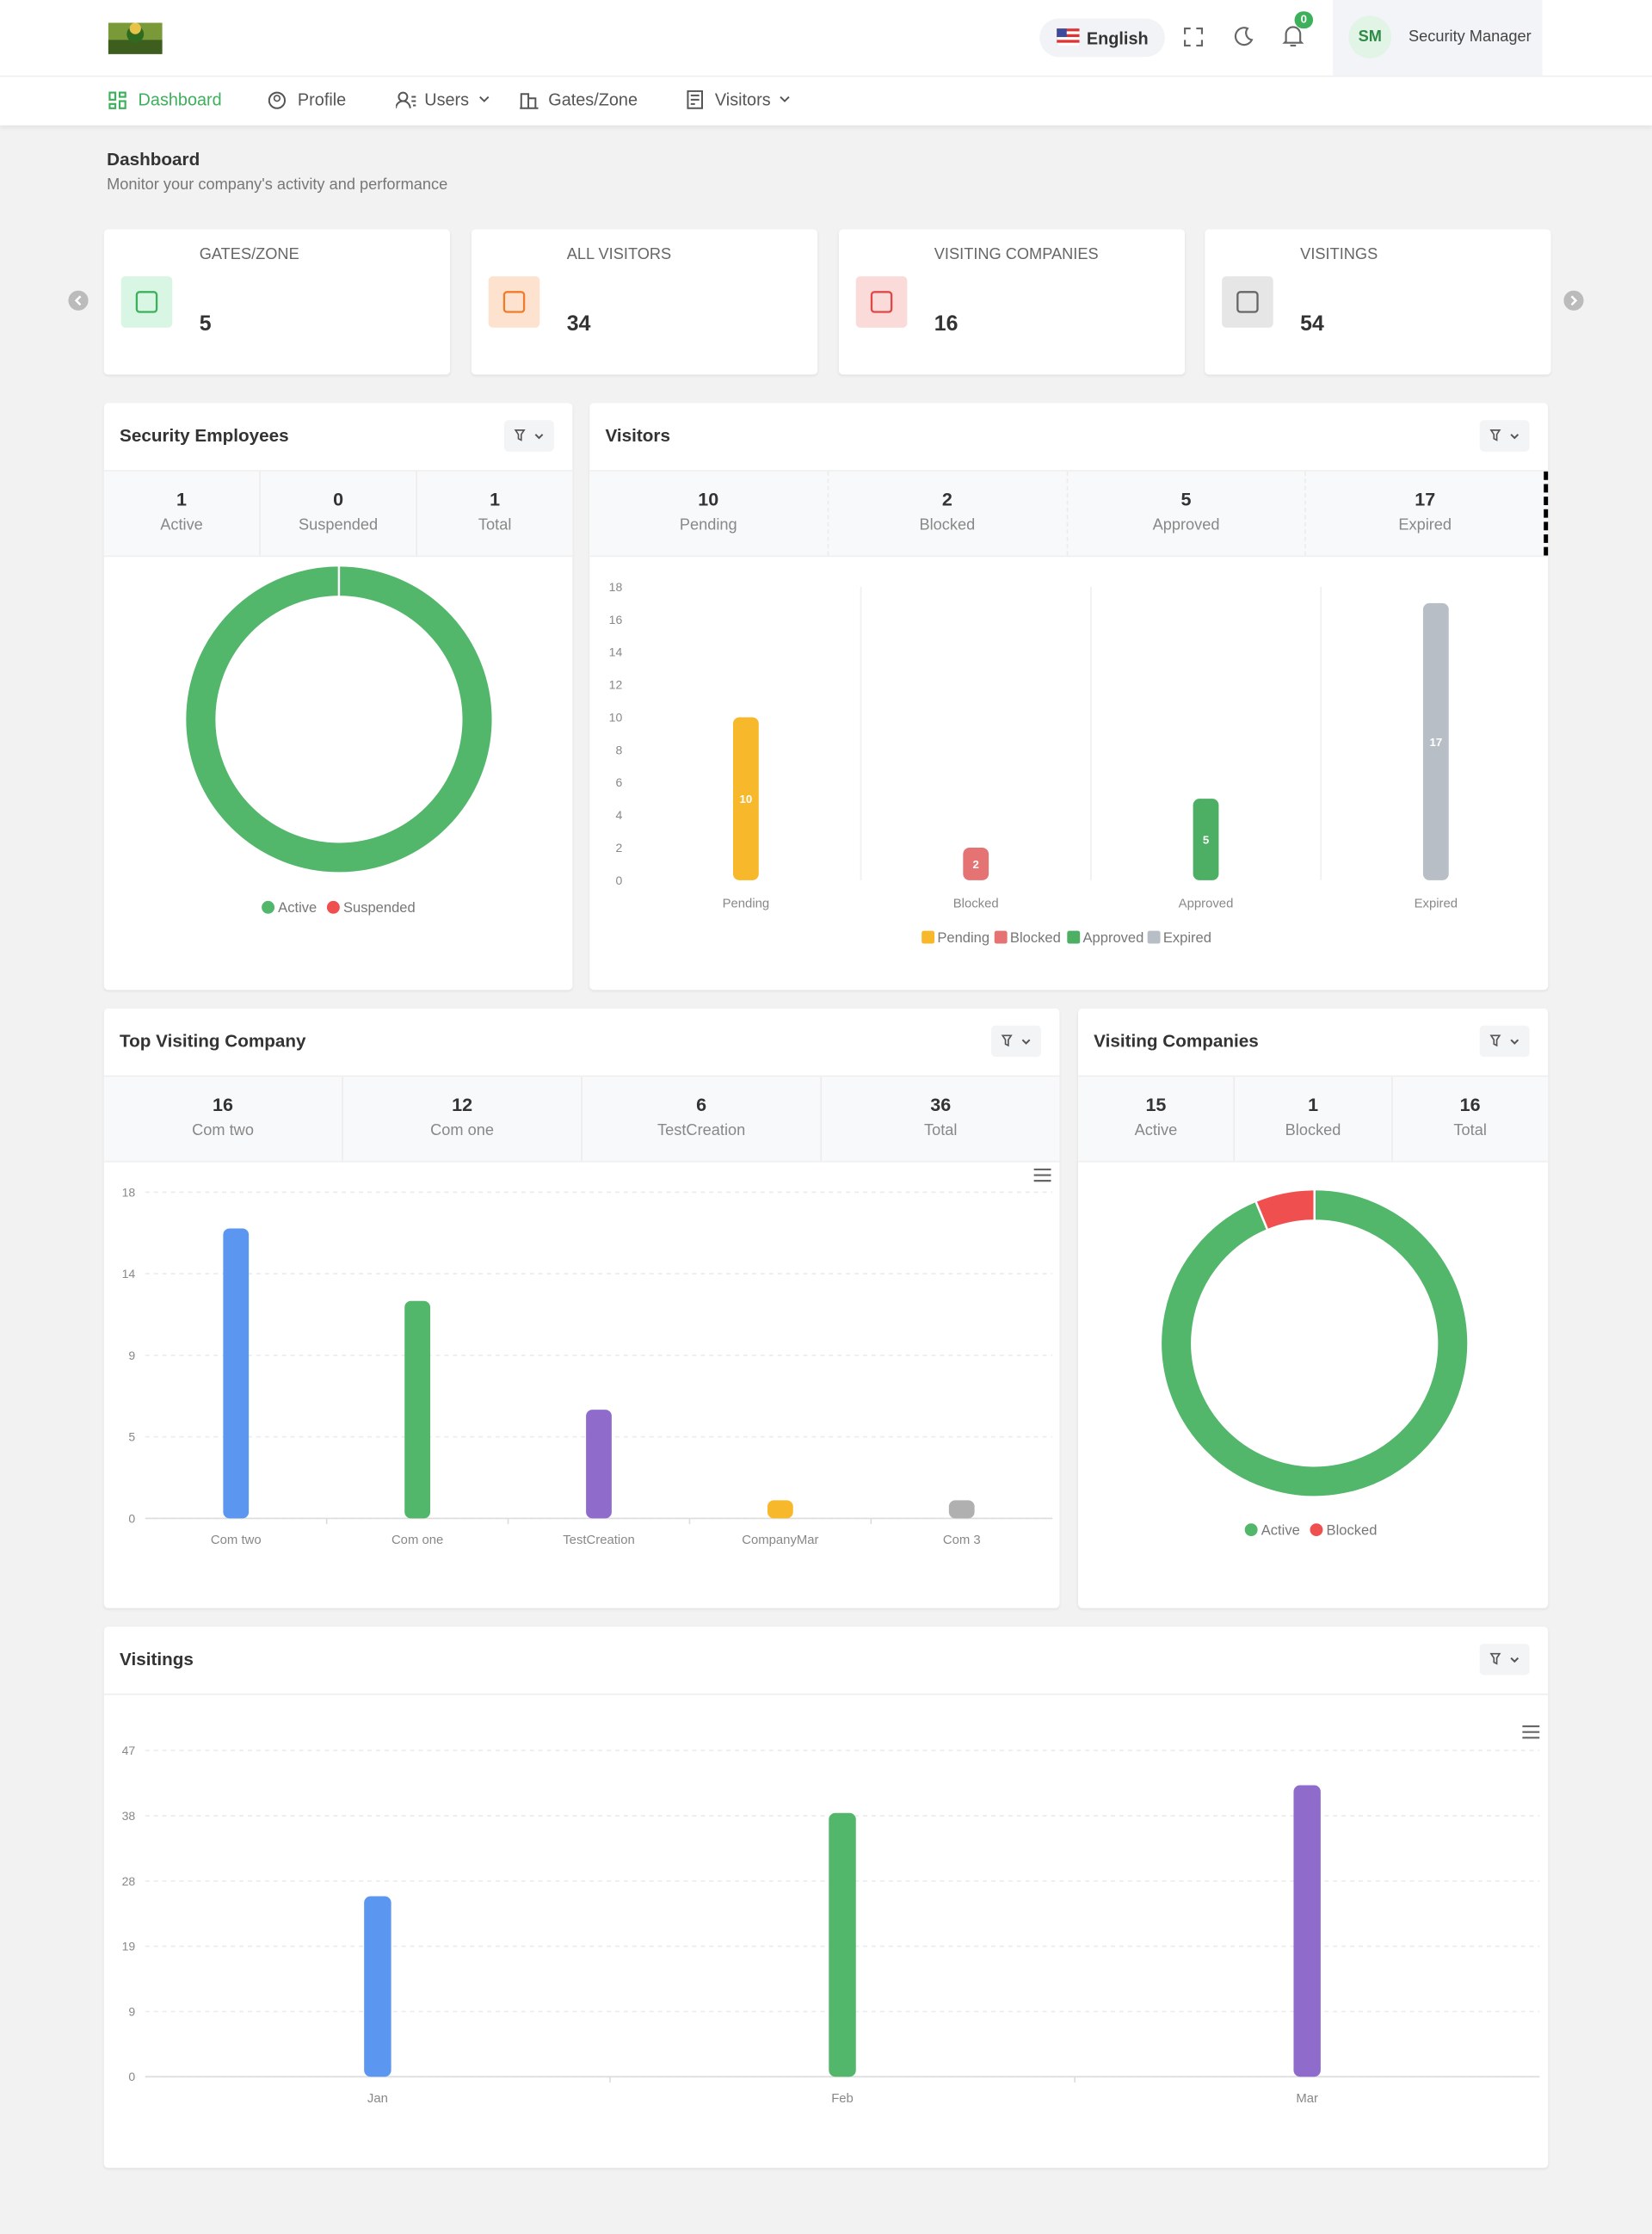 The height and width of the screenshot is (2234, 1652). Describe the element at coordinates (1193, 37) in the screenshot. I see `fullscreen-icon` at that location.